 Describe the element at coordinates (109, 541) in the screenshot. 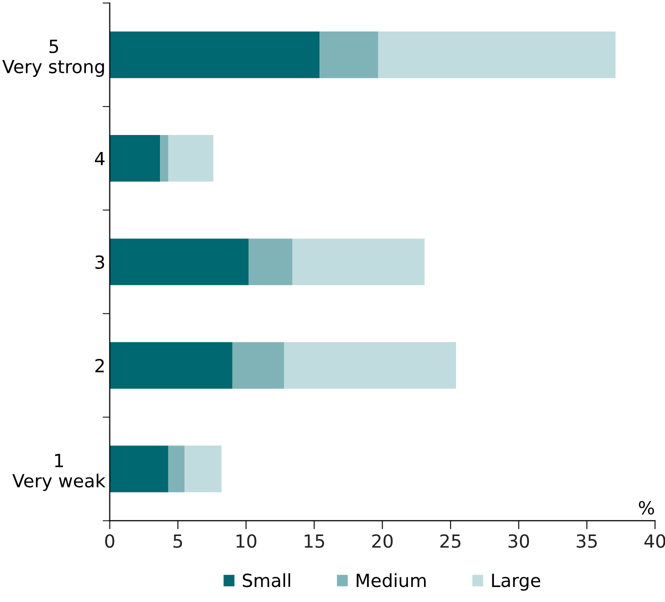

I see `x-tick-label: 0` at that location.